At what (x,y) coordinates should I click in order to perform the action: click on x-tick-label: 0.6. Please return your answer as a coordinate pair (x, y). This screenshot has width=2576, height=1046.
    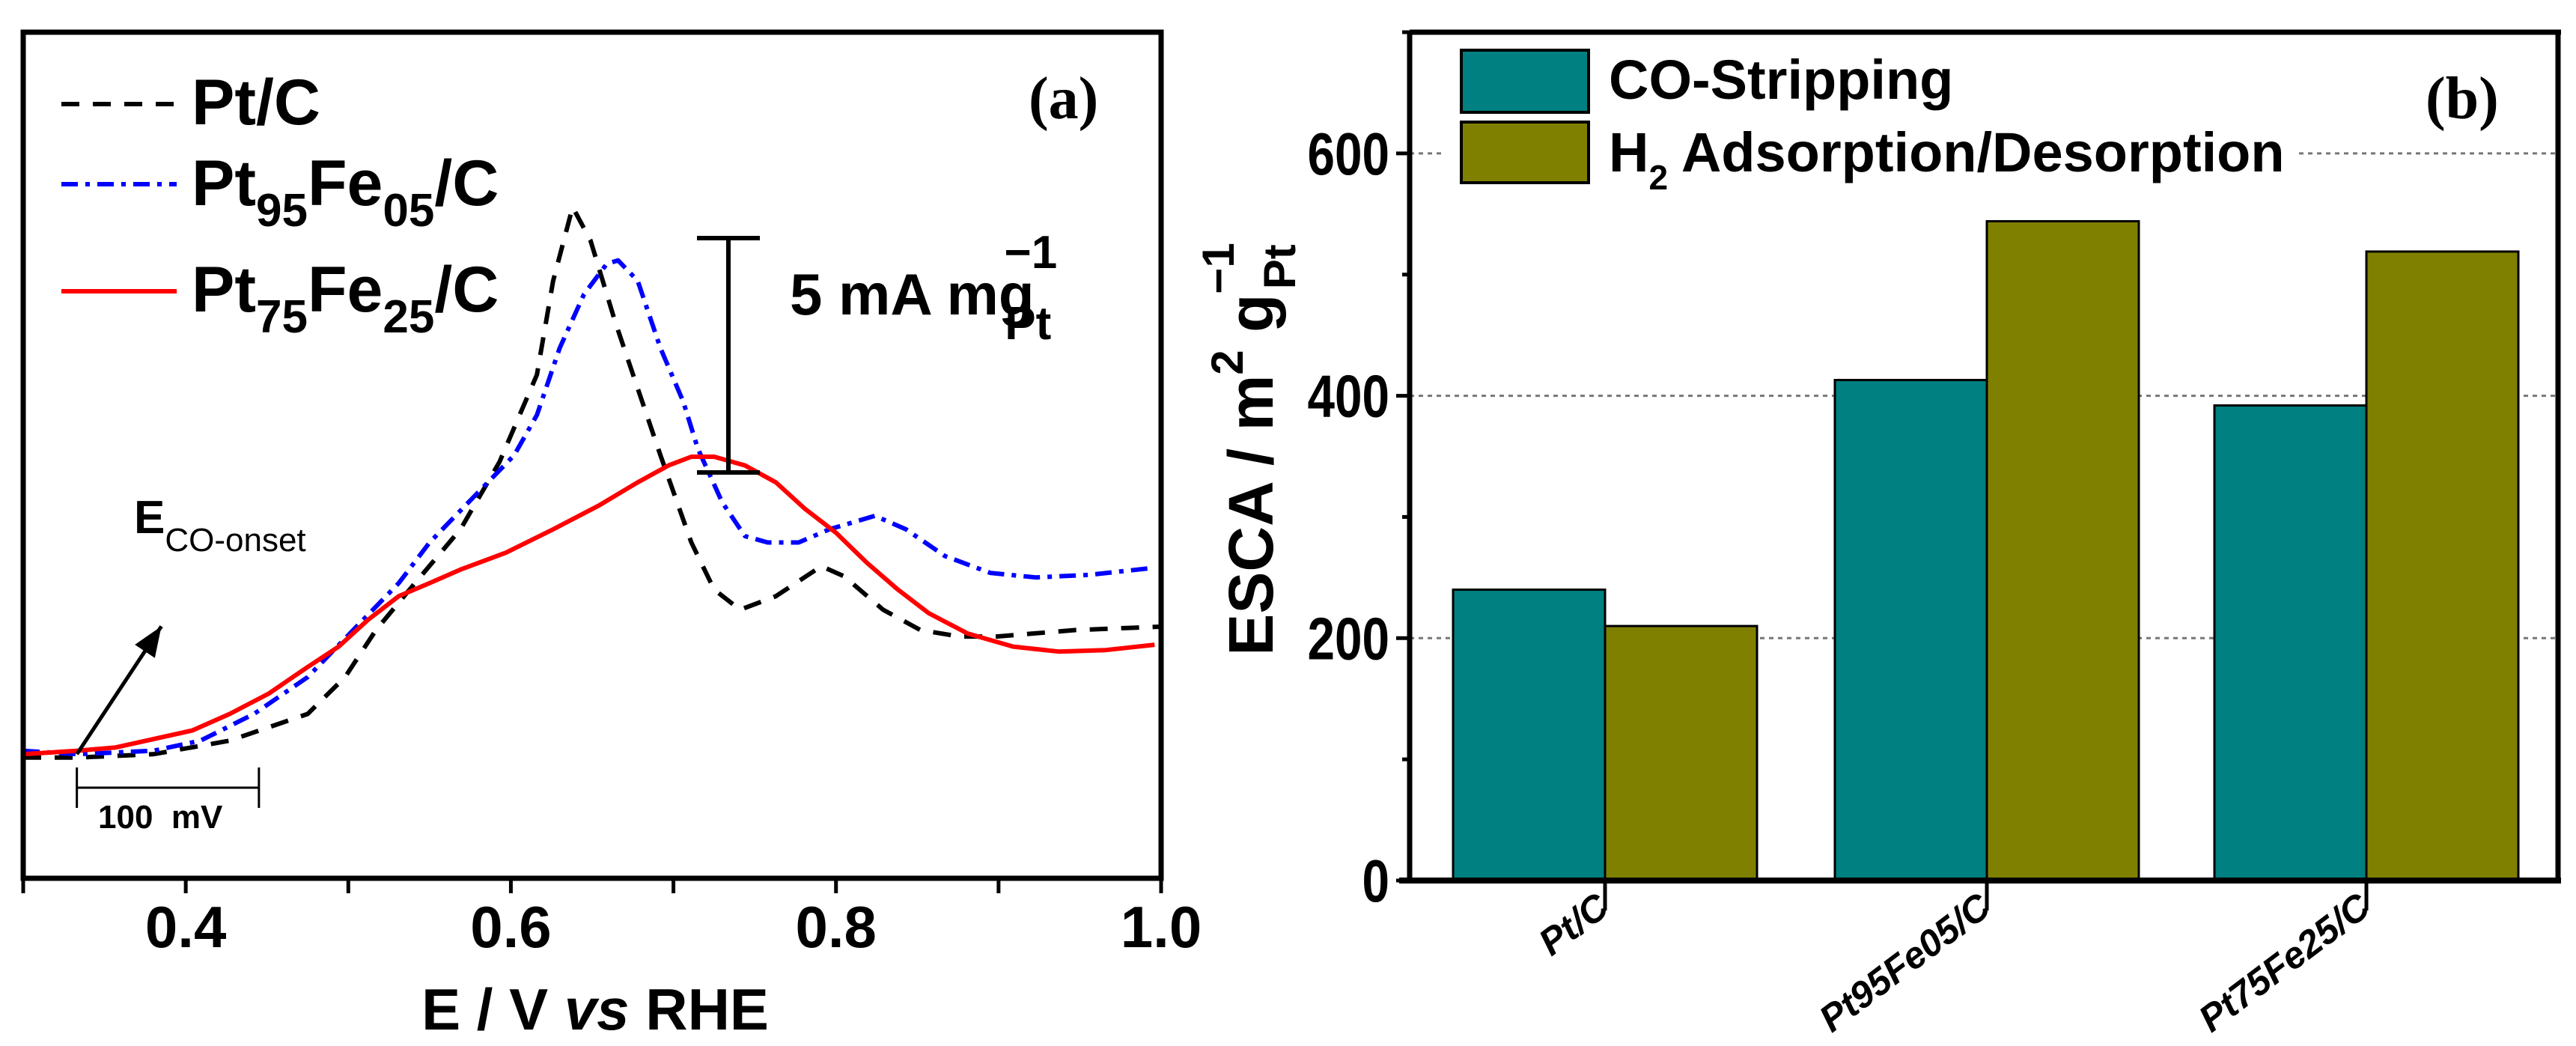
    Looking at the image, I should click on (510, 927).